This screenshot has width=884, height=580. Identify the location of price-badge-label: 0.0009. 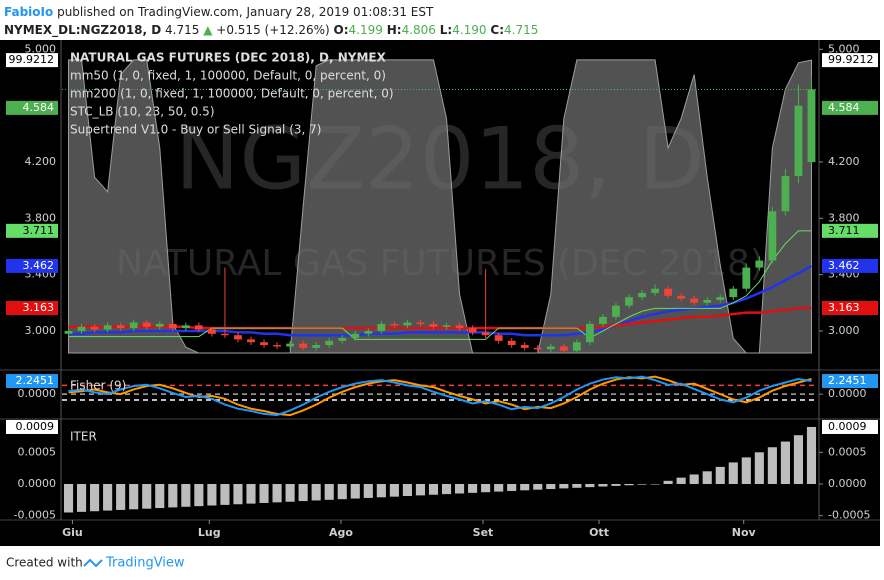
(847, 426).